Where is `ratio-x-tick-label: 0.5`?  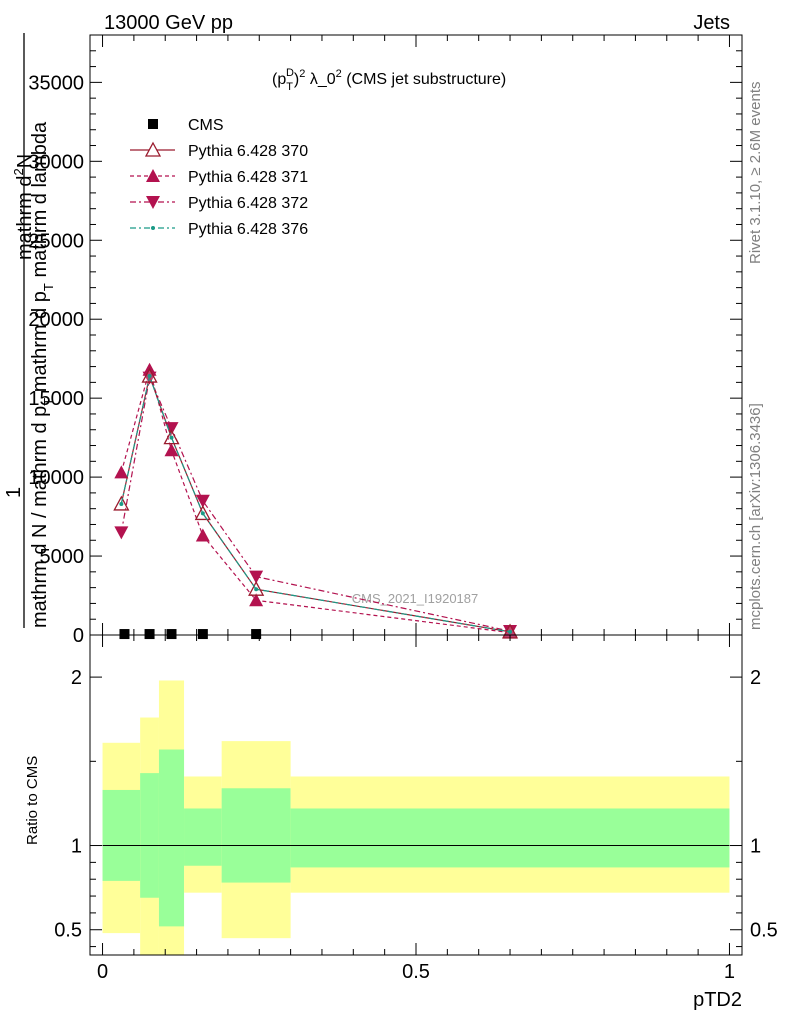
ratio-x-tick-label: 0.5 is located at coordinates (416, 972).